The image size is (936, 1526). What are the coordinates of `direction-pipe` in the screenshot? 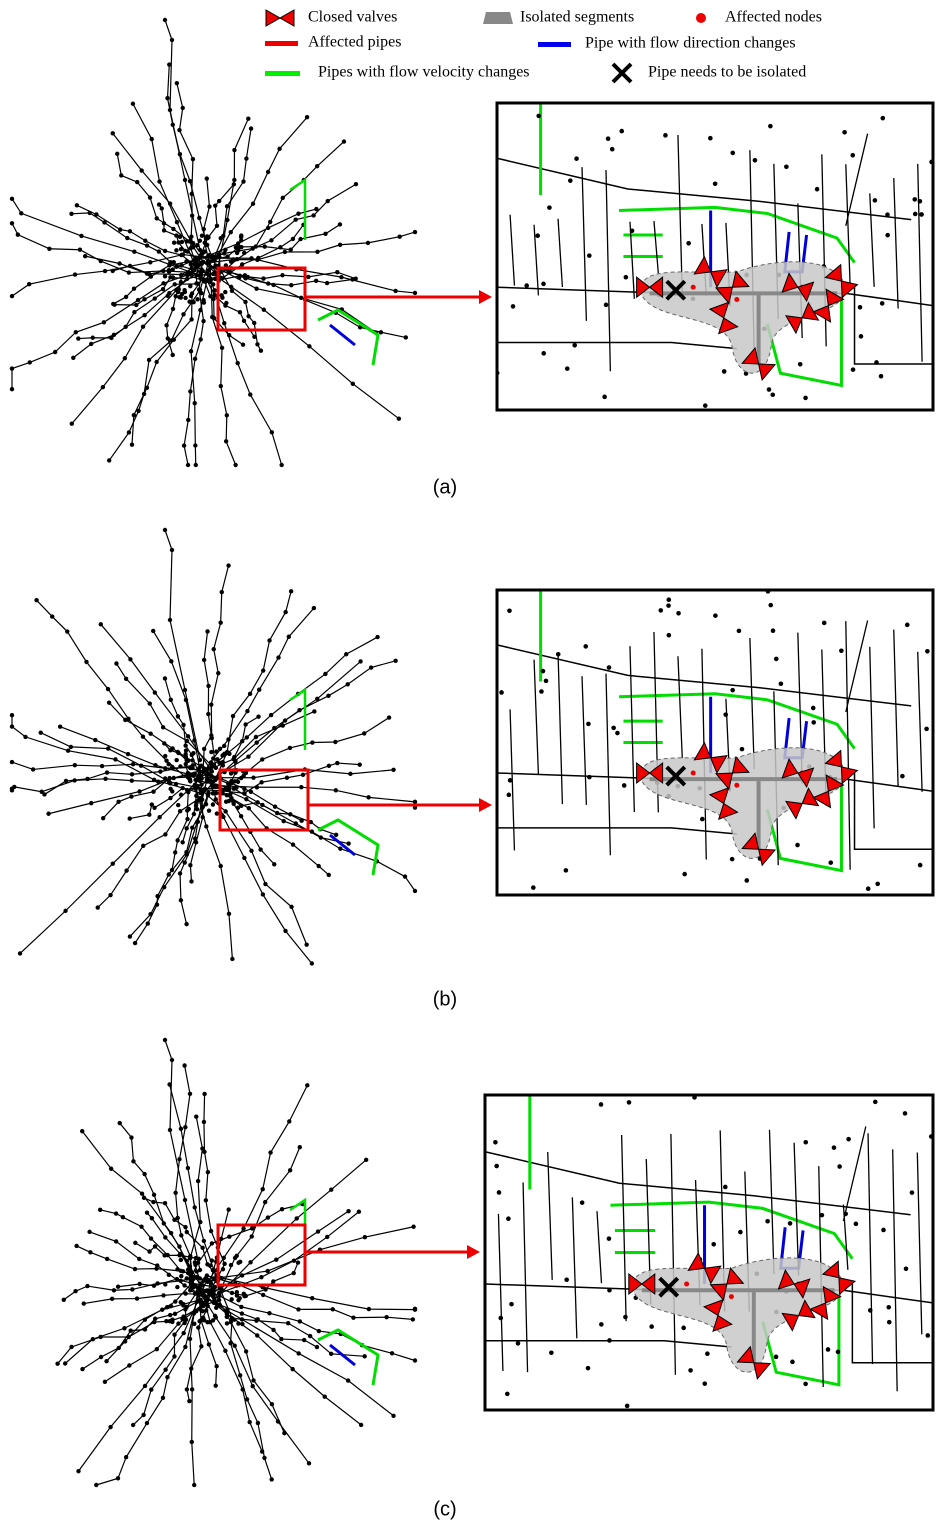 It's located at (342, 845).